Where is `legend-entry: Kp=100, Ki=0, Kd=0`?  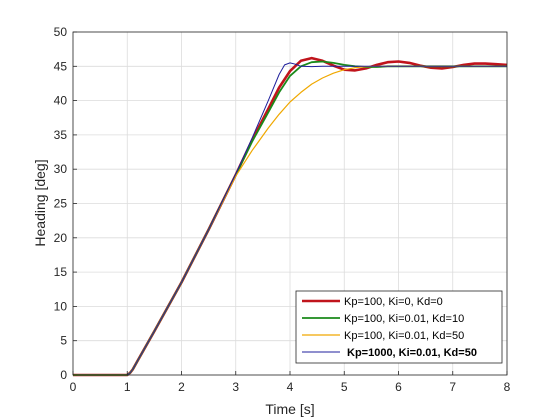
legend-entry: Kp=100, Ki=0, Kd=0 is located at coordinates (393, 302).